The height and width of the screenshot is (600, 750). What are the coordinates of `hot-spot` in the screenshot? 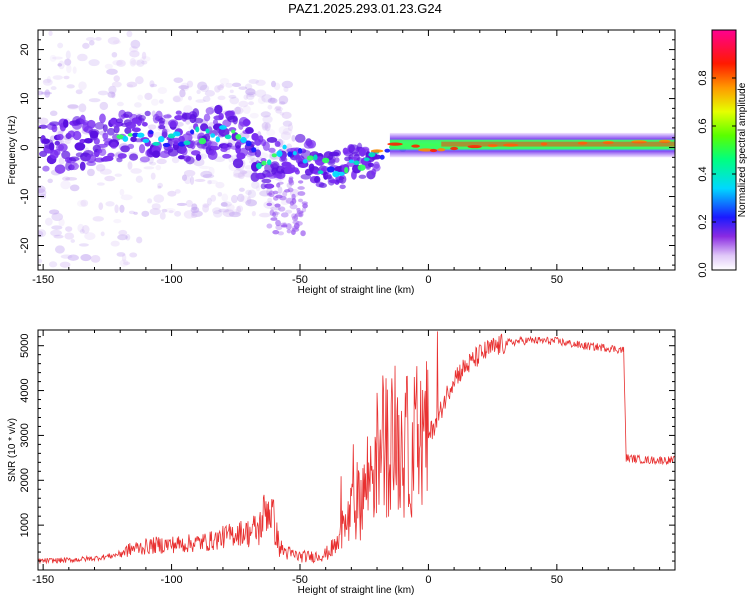 It's located at (415, 146).